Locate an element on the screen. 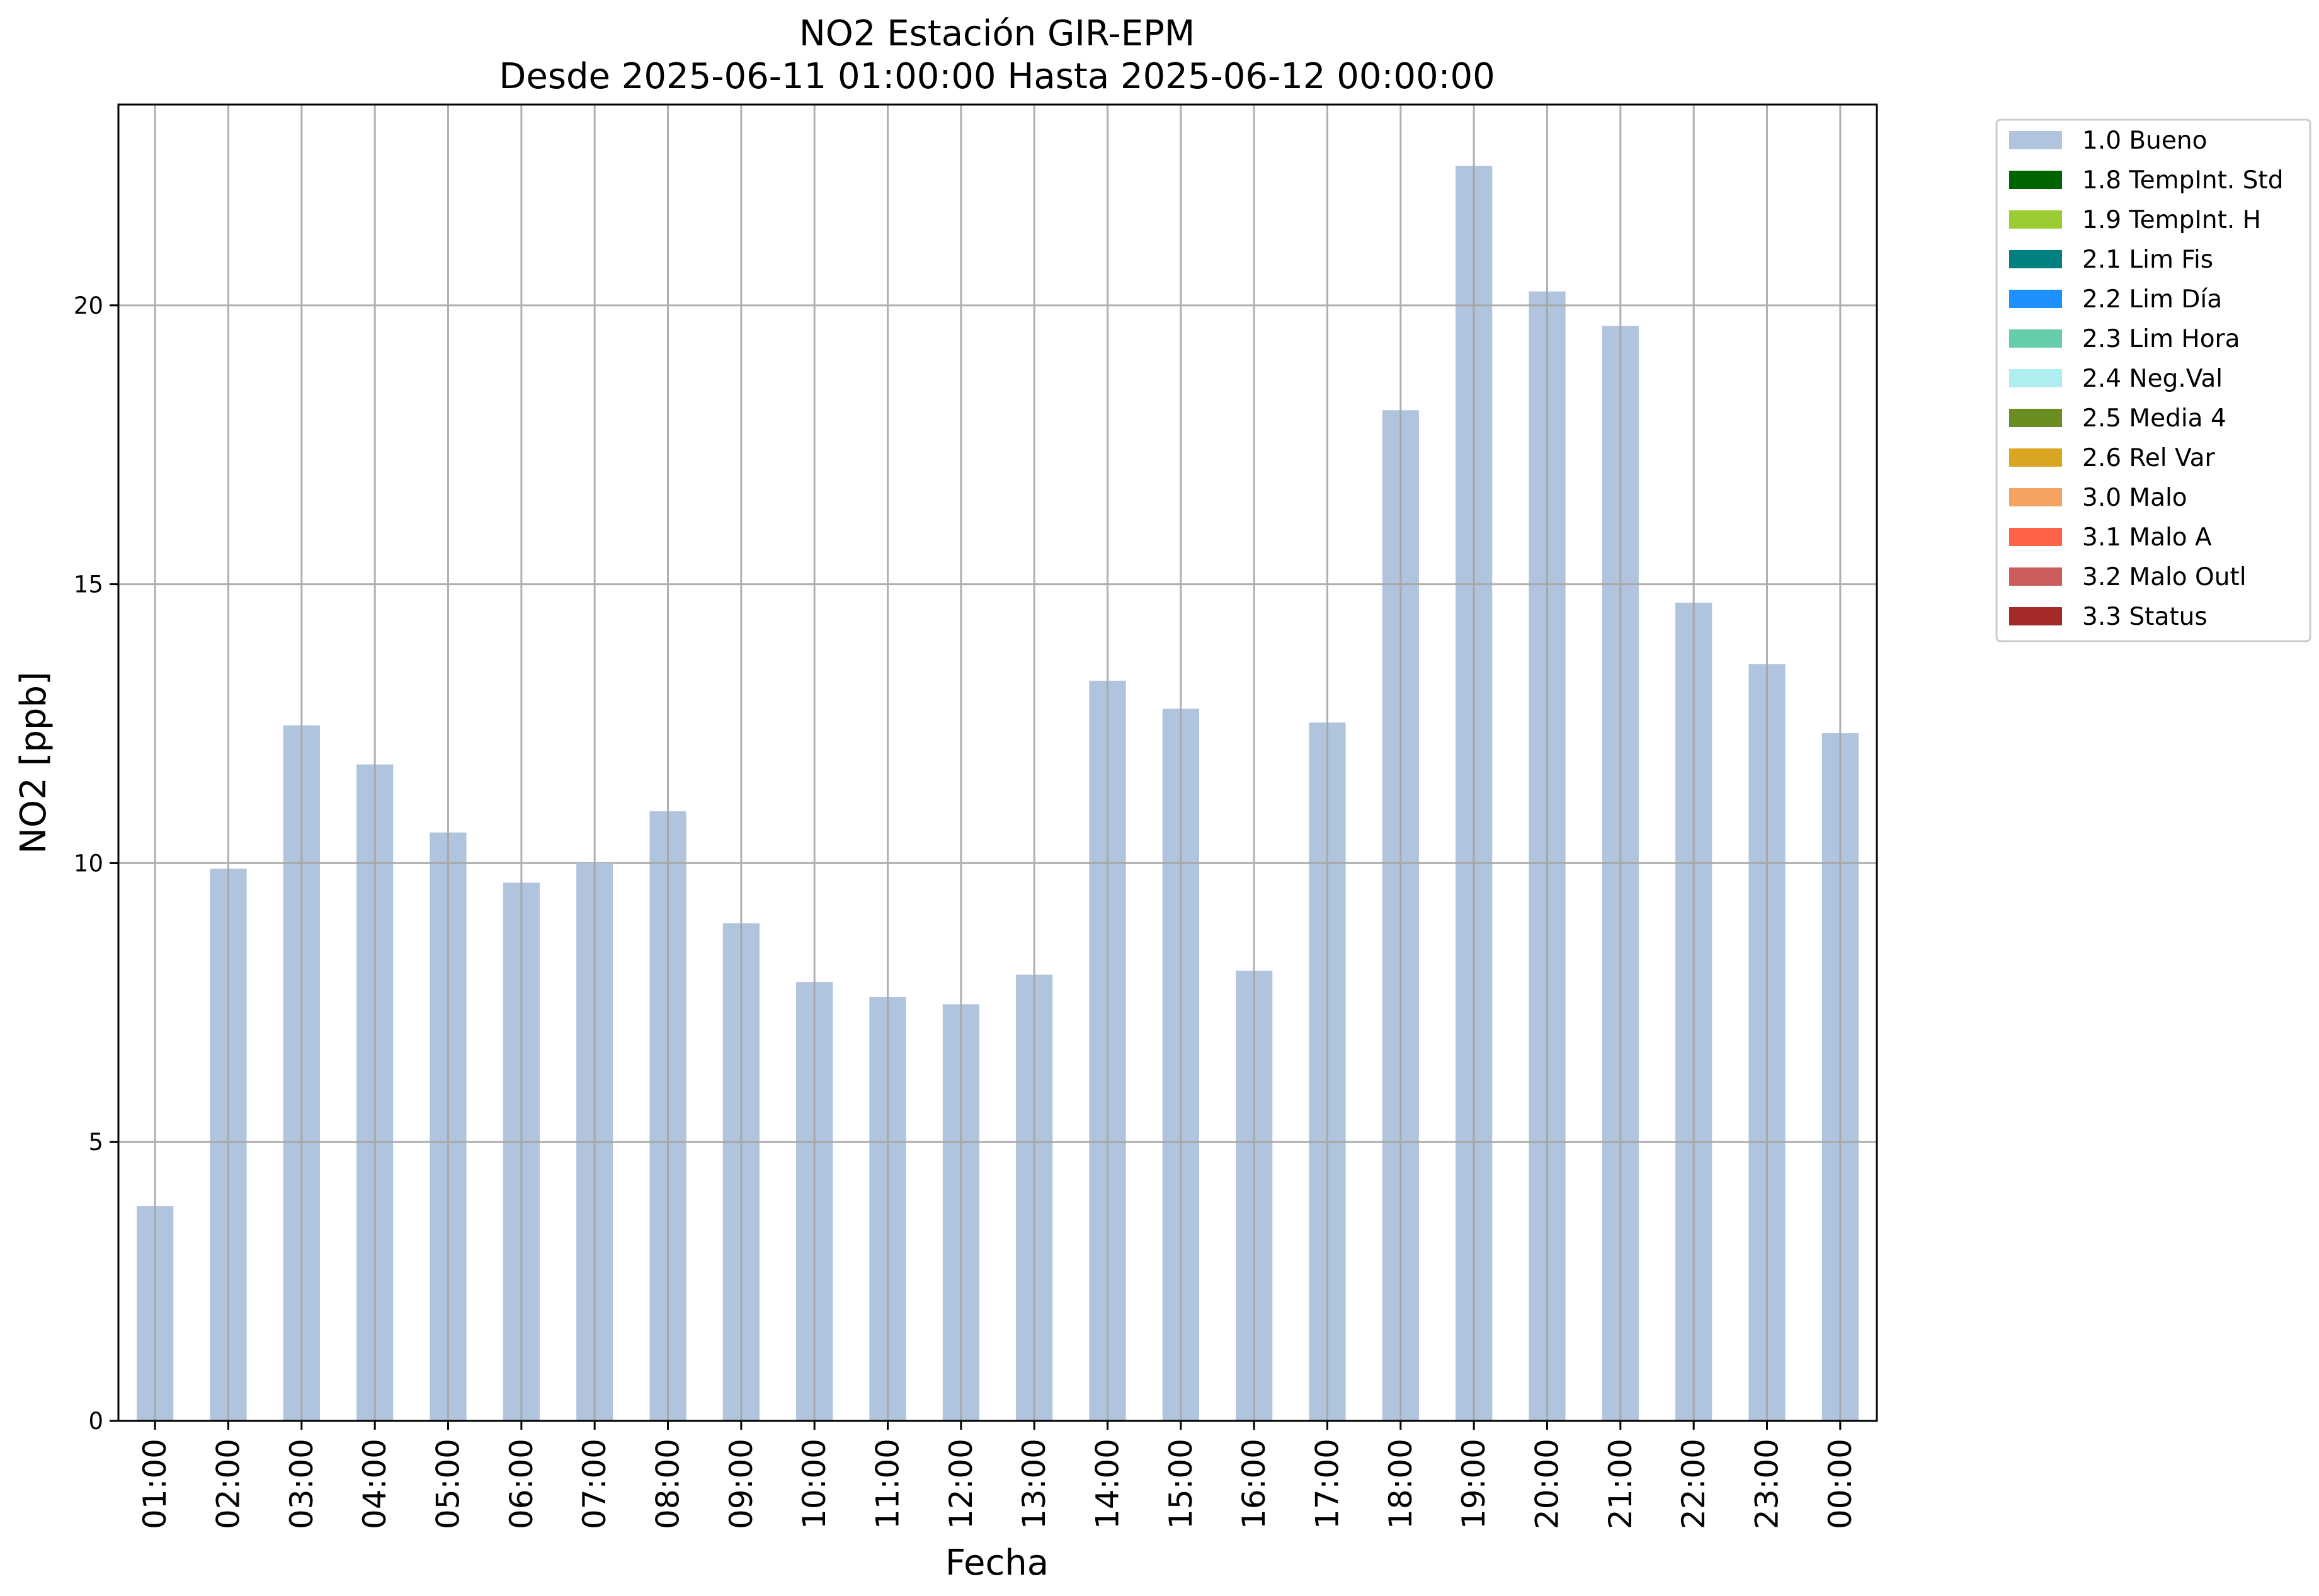  x-tick-label: 21:00 is located at coordinates (1620, 1484).